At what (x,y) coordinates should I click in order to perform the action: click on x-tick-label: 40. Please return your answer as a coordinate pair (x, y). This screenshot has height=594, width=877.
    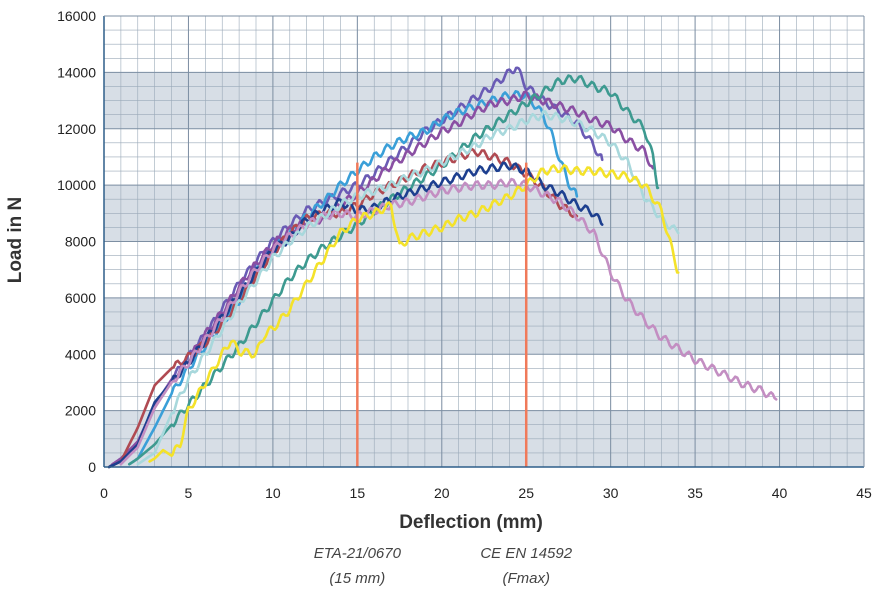
    Looking at the image, I should click on (780, 493).